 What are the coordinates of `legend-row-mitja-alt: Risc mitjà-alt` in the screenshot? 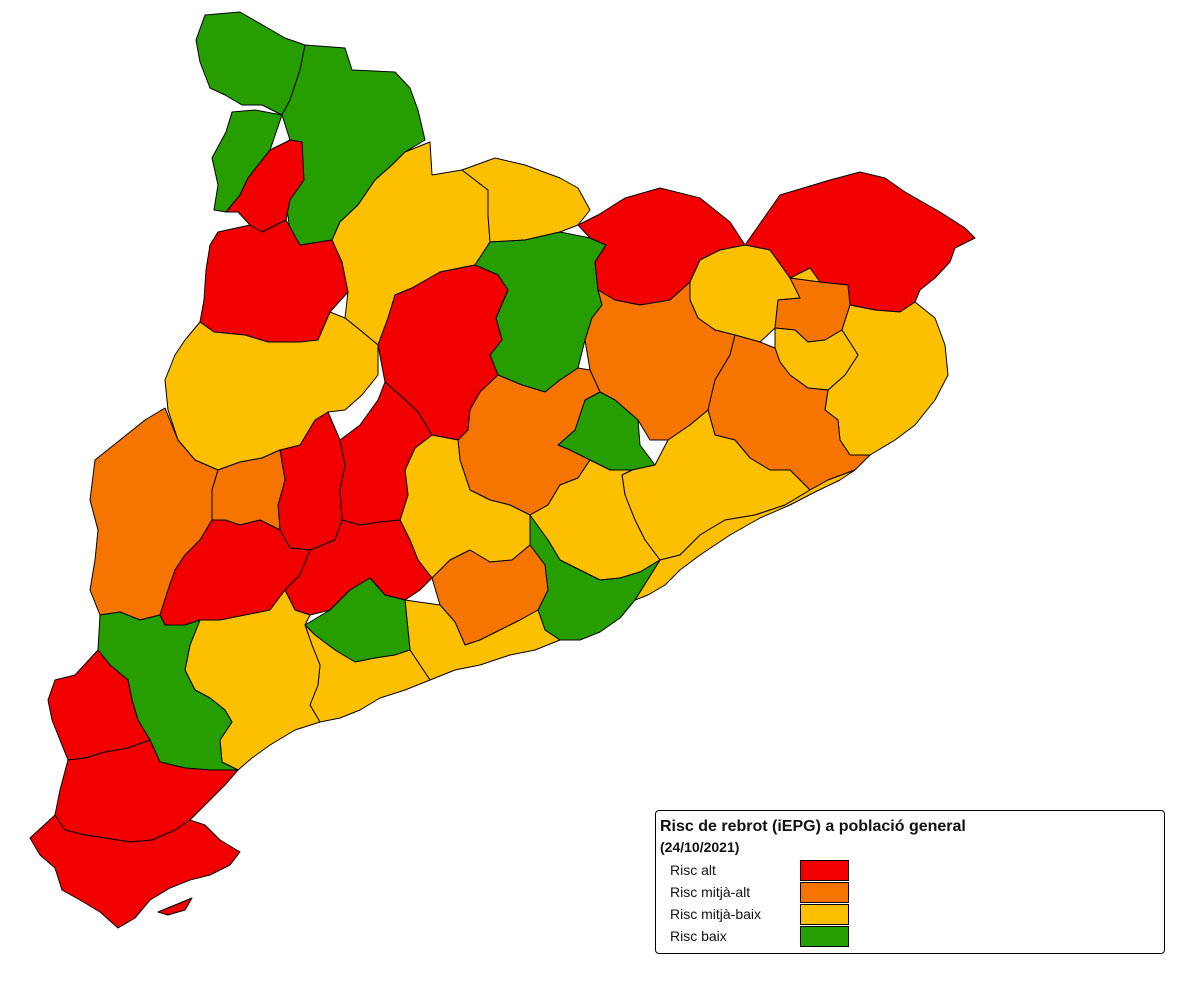 It's located at (910, 892).